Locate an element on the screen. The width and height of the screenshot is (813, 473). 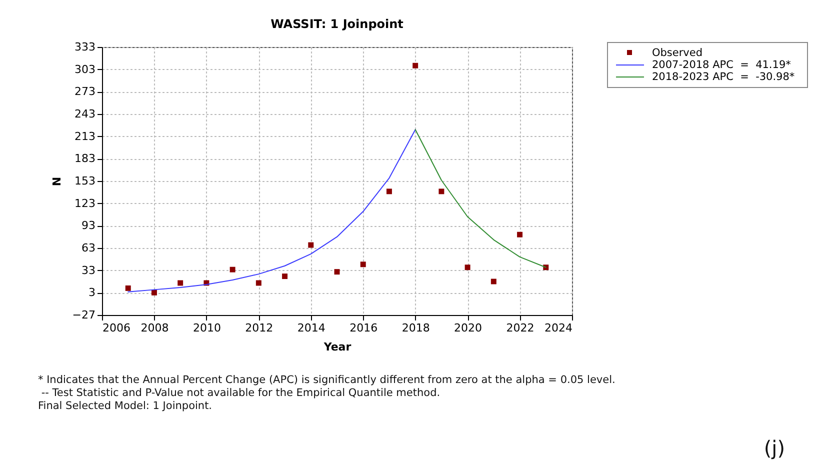
x-tick-label: 2022 is located at coordinates (520, 328).